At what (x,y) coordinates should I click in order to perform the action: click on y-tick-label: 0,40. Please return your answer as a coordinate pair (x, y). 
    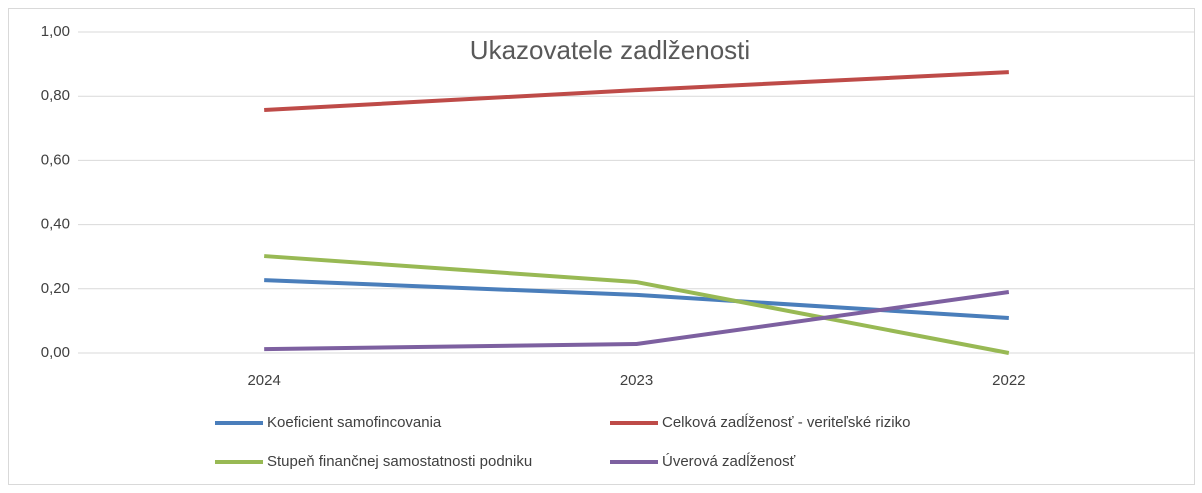
    Looking at the image, I should click on (55, 224).